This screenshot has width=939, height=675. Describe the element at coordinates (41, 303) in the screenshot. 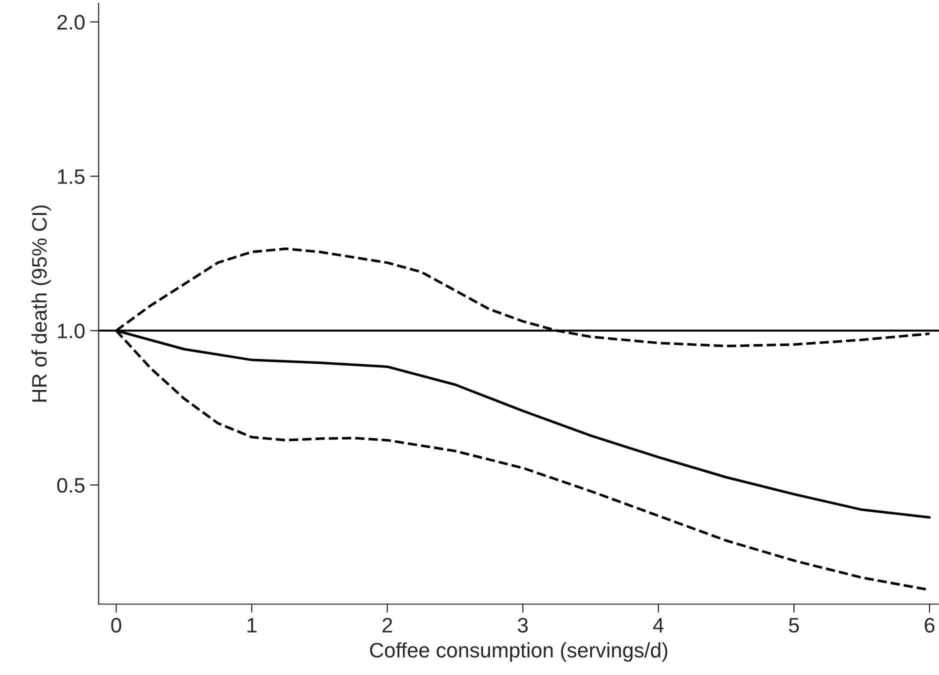

I see `y-axis-title: HR of death (95% CI)` at that location.